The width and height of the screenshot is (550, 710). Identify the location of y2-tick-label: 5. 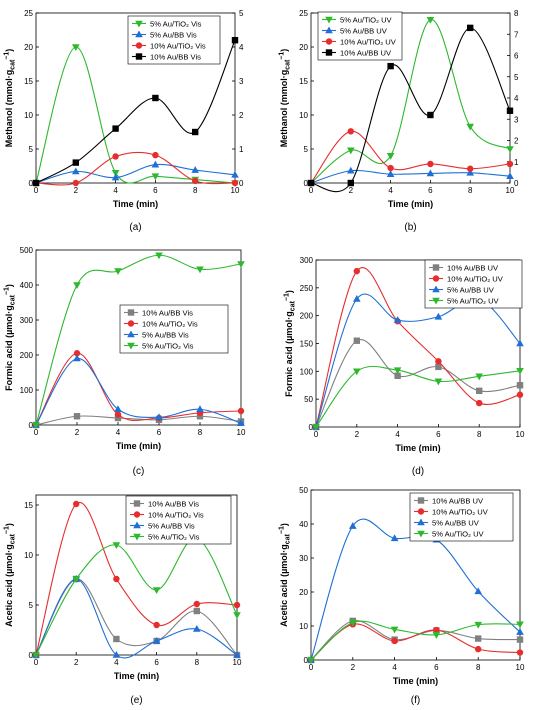
(241, 13).